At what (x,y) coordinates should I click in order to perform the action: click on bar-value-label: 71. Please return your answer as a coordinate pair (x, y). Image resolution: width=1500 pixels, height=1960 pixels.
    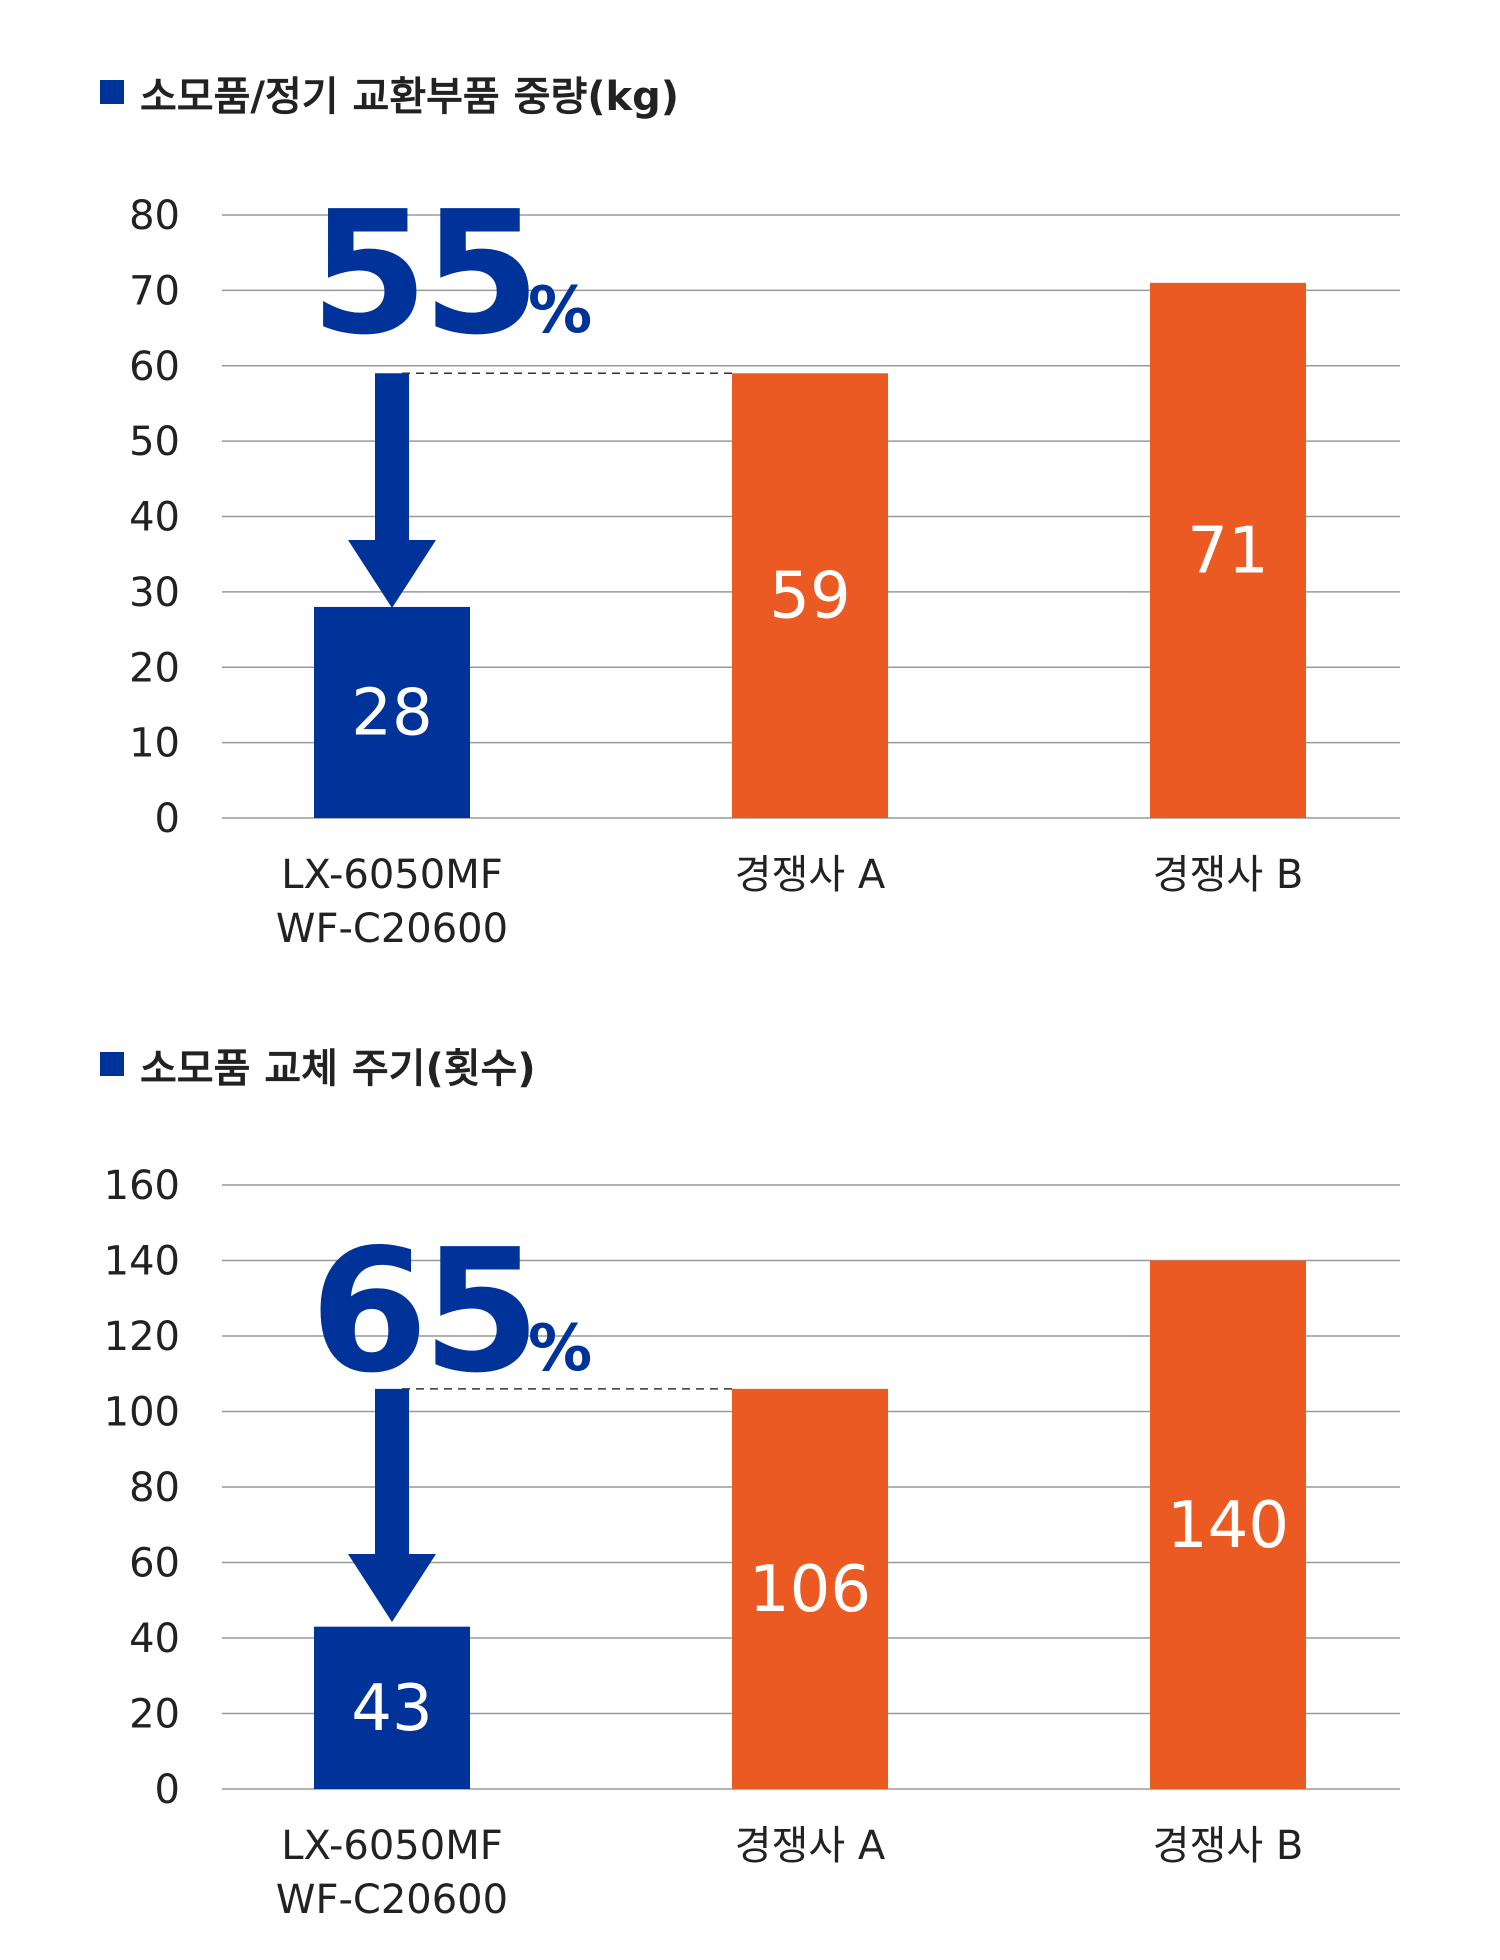
    Looking at the image, I should click on (1227, 551).